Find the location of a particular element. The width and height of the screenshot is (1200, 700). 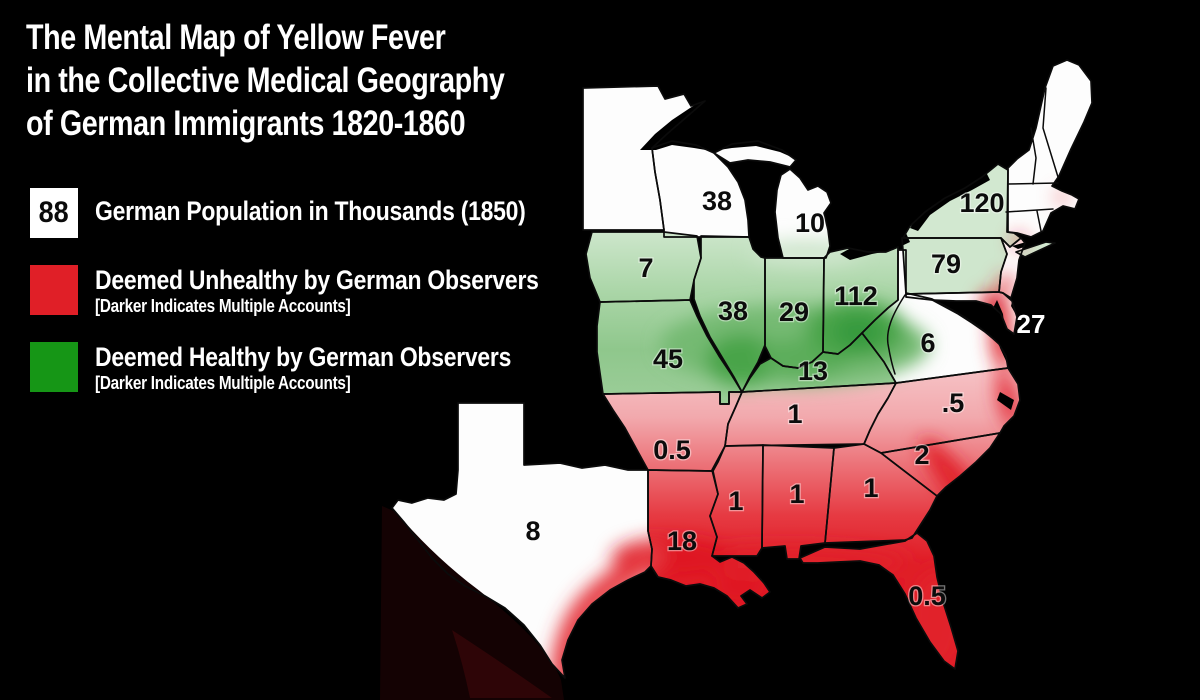

border-potomac is located at coordinates (964, 320).